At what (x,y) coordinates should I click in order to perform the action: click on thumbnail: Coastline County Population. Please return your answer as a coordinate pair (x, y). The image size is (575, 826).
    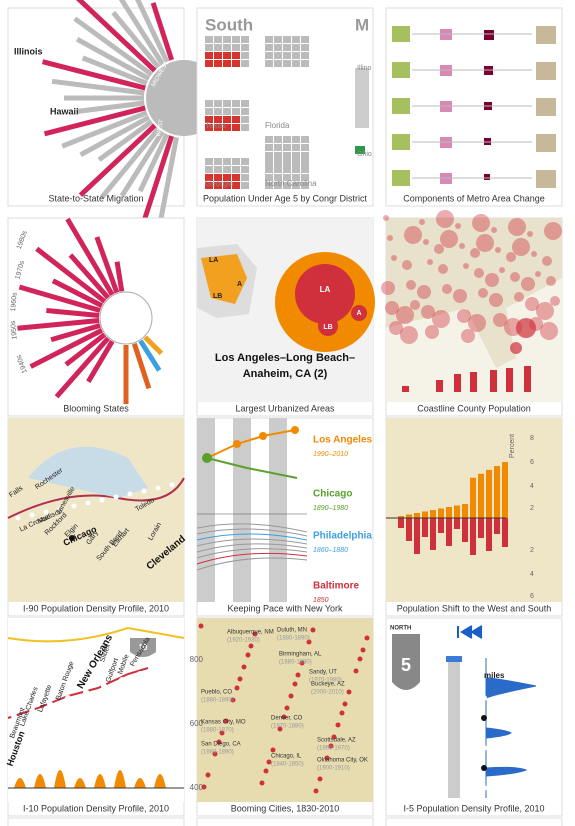
    Looking at the image, I should click on (472, 313).